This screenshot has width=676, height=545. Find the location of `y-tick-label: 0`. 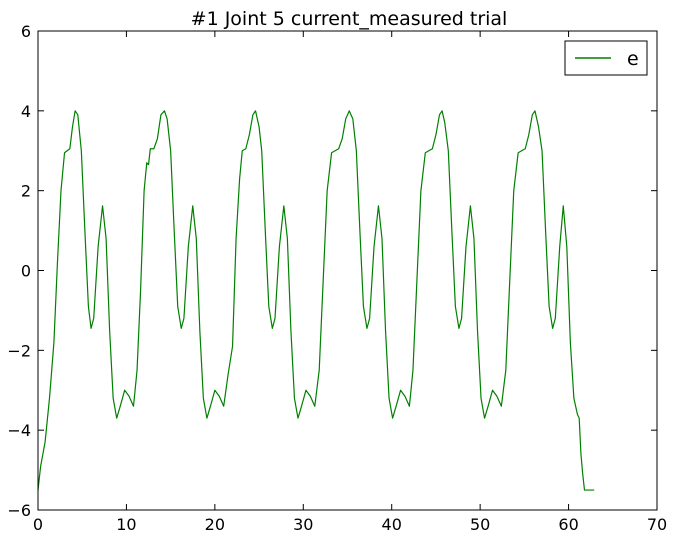

y-tick-label: 0 is located at coordinates (26, 271).